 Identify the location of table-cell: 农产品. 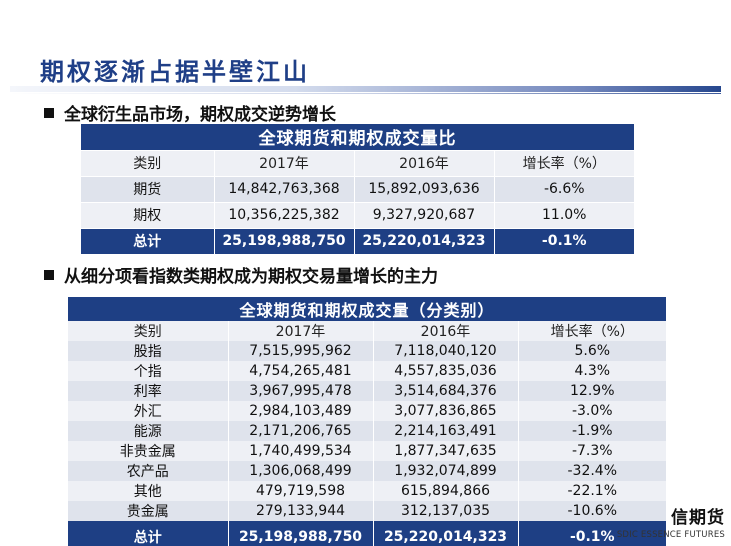
(148, 471).